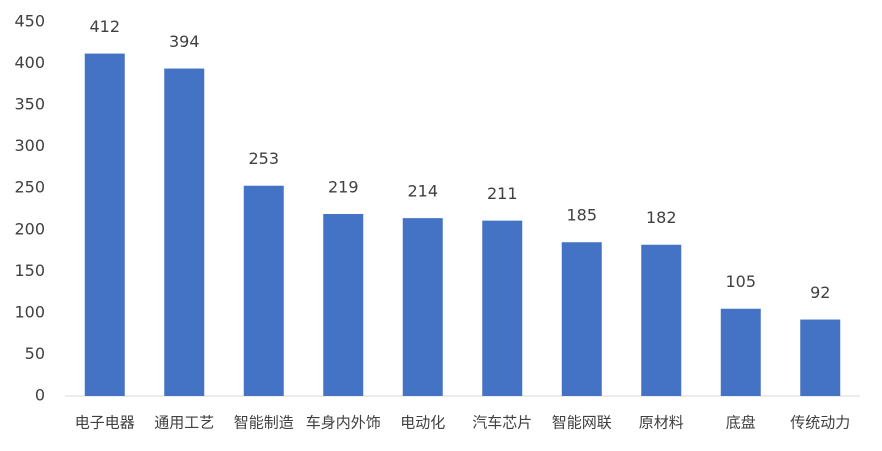 This screenshot has width=882, height=451. What do you see at coordinates (502, 423) in the screenshot?
I see `x-tick-label: 汽车芯片` at bounding box center [502, 423].